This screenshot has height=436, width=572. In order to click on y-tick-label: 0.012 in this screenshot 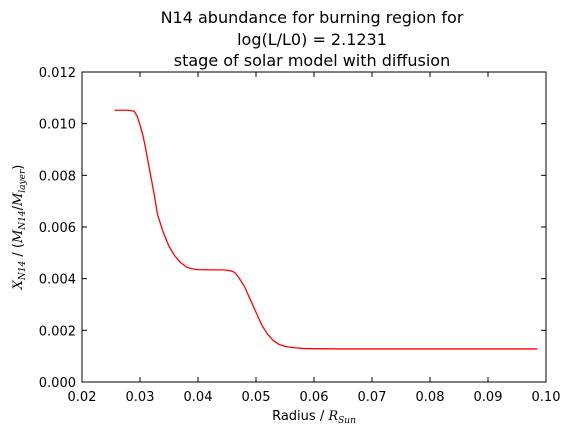, I will do `click(57, 73)`.